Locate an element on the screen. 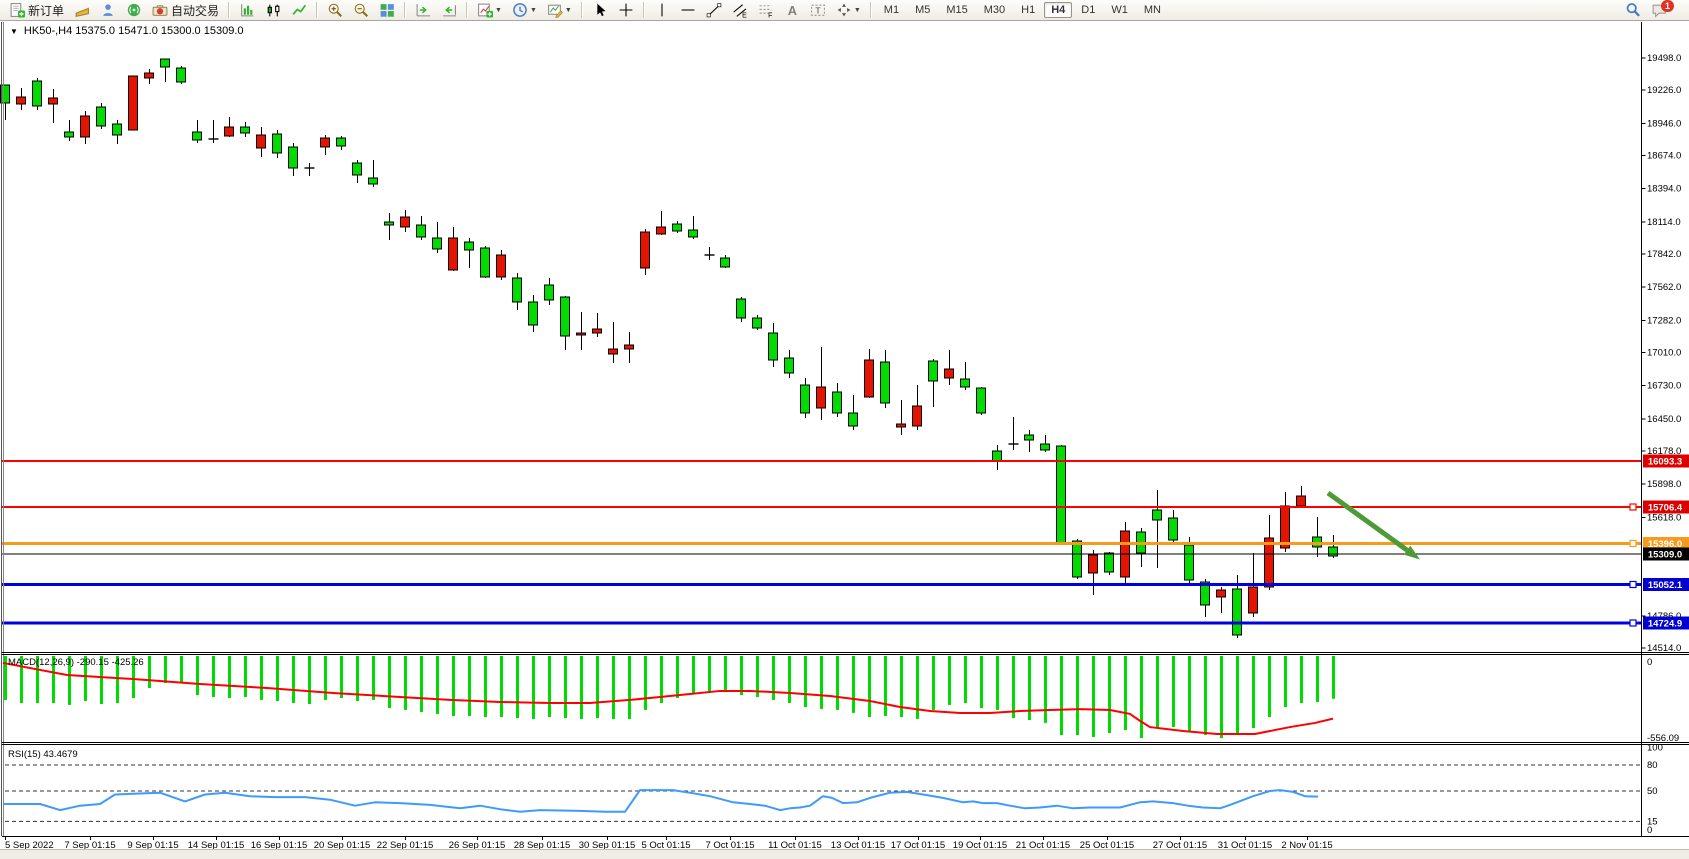 Image resolution: width=1689 pixels, height=859 pixels. notification-badge: 1 is located at coordinates (1667, 6).